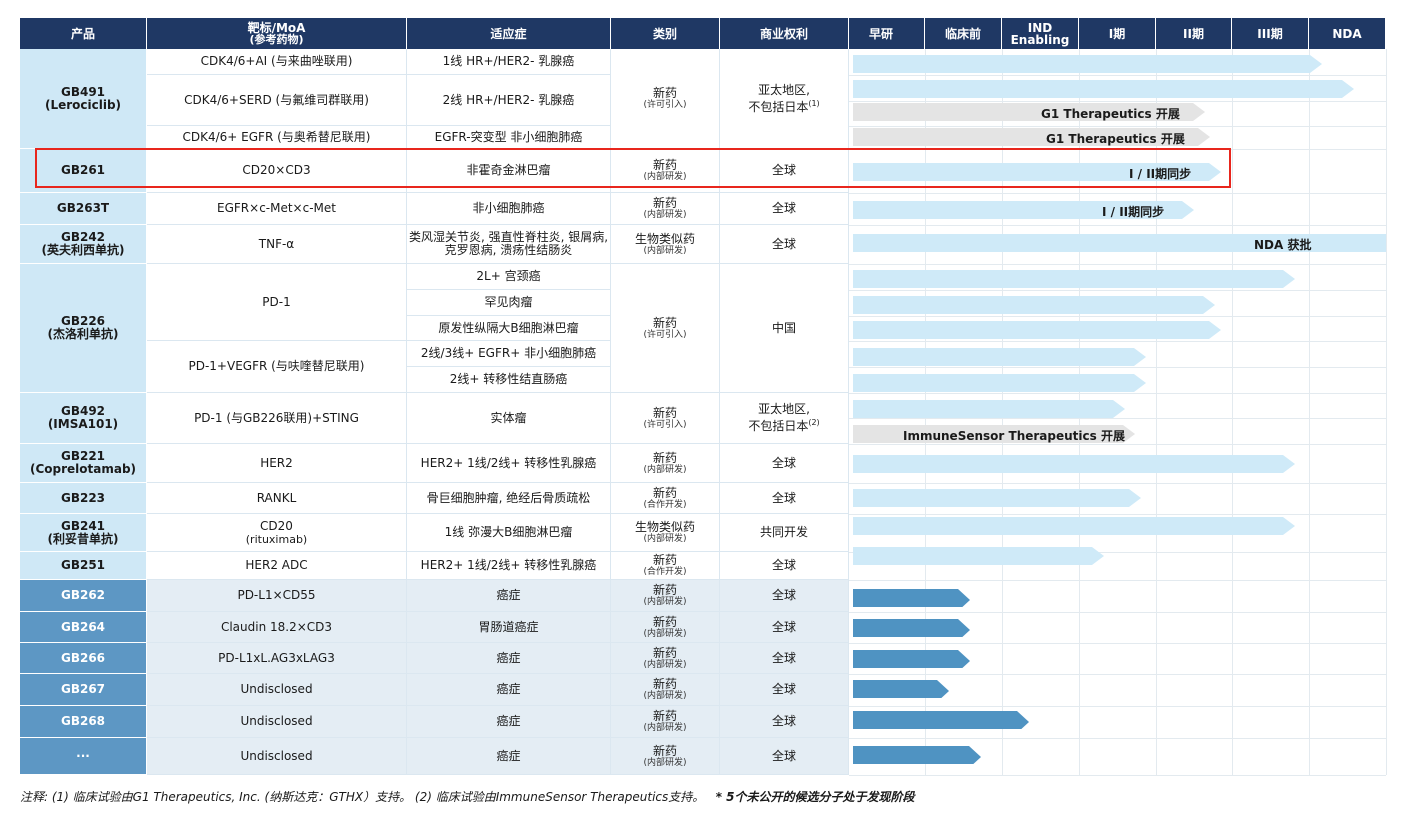  I want to click on target-text: CDK4/6+AI (与来曲唑联用), so click(276, 61).